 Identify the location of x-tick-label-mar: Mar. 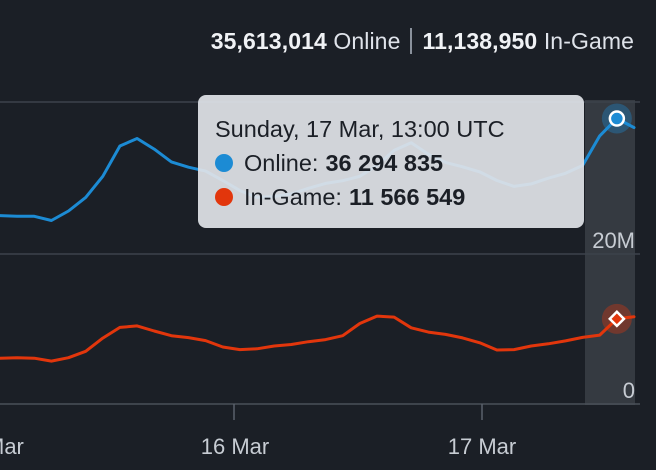
(12, 446).